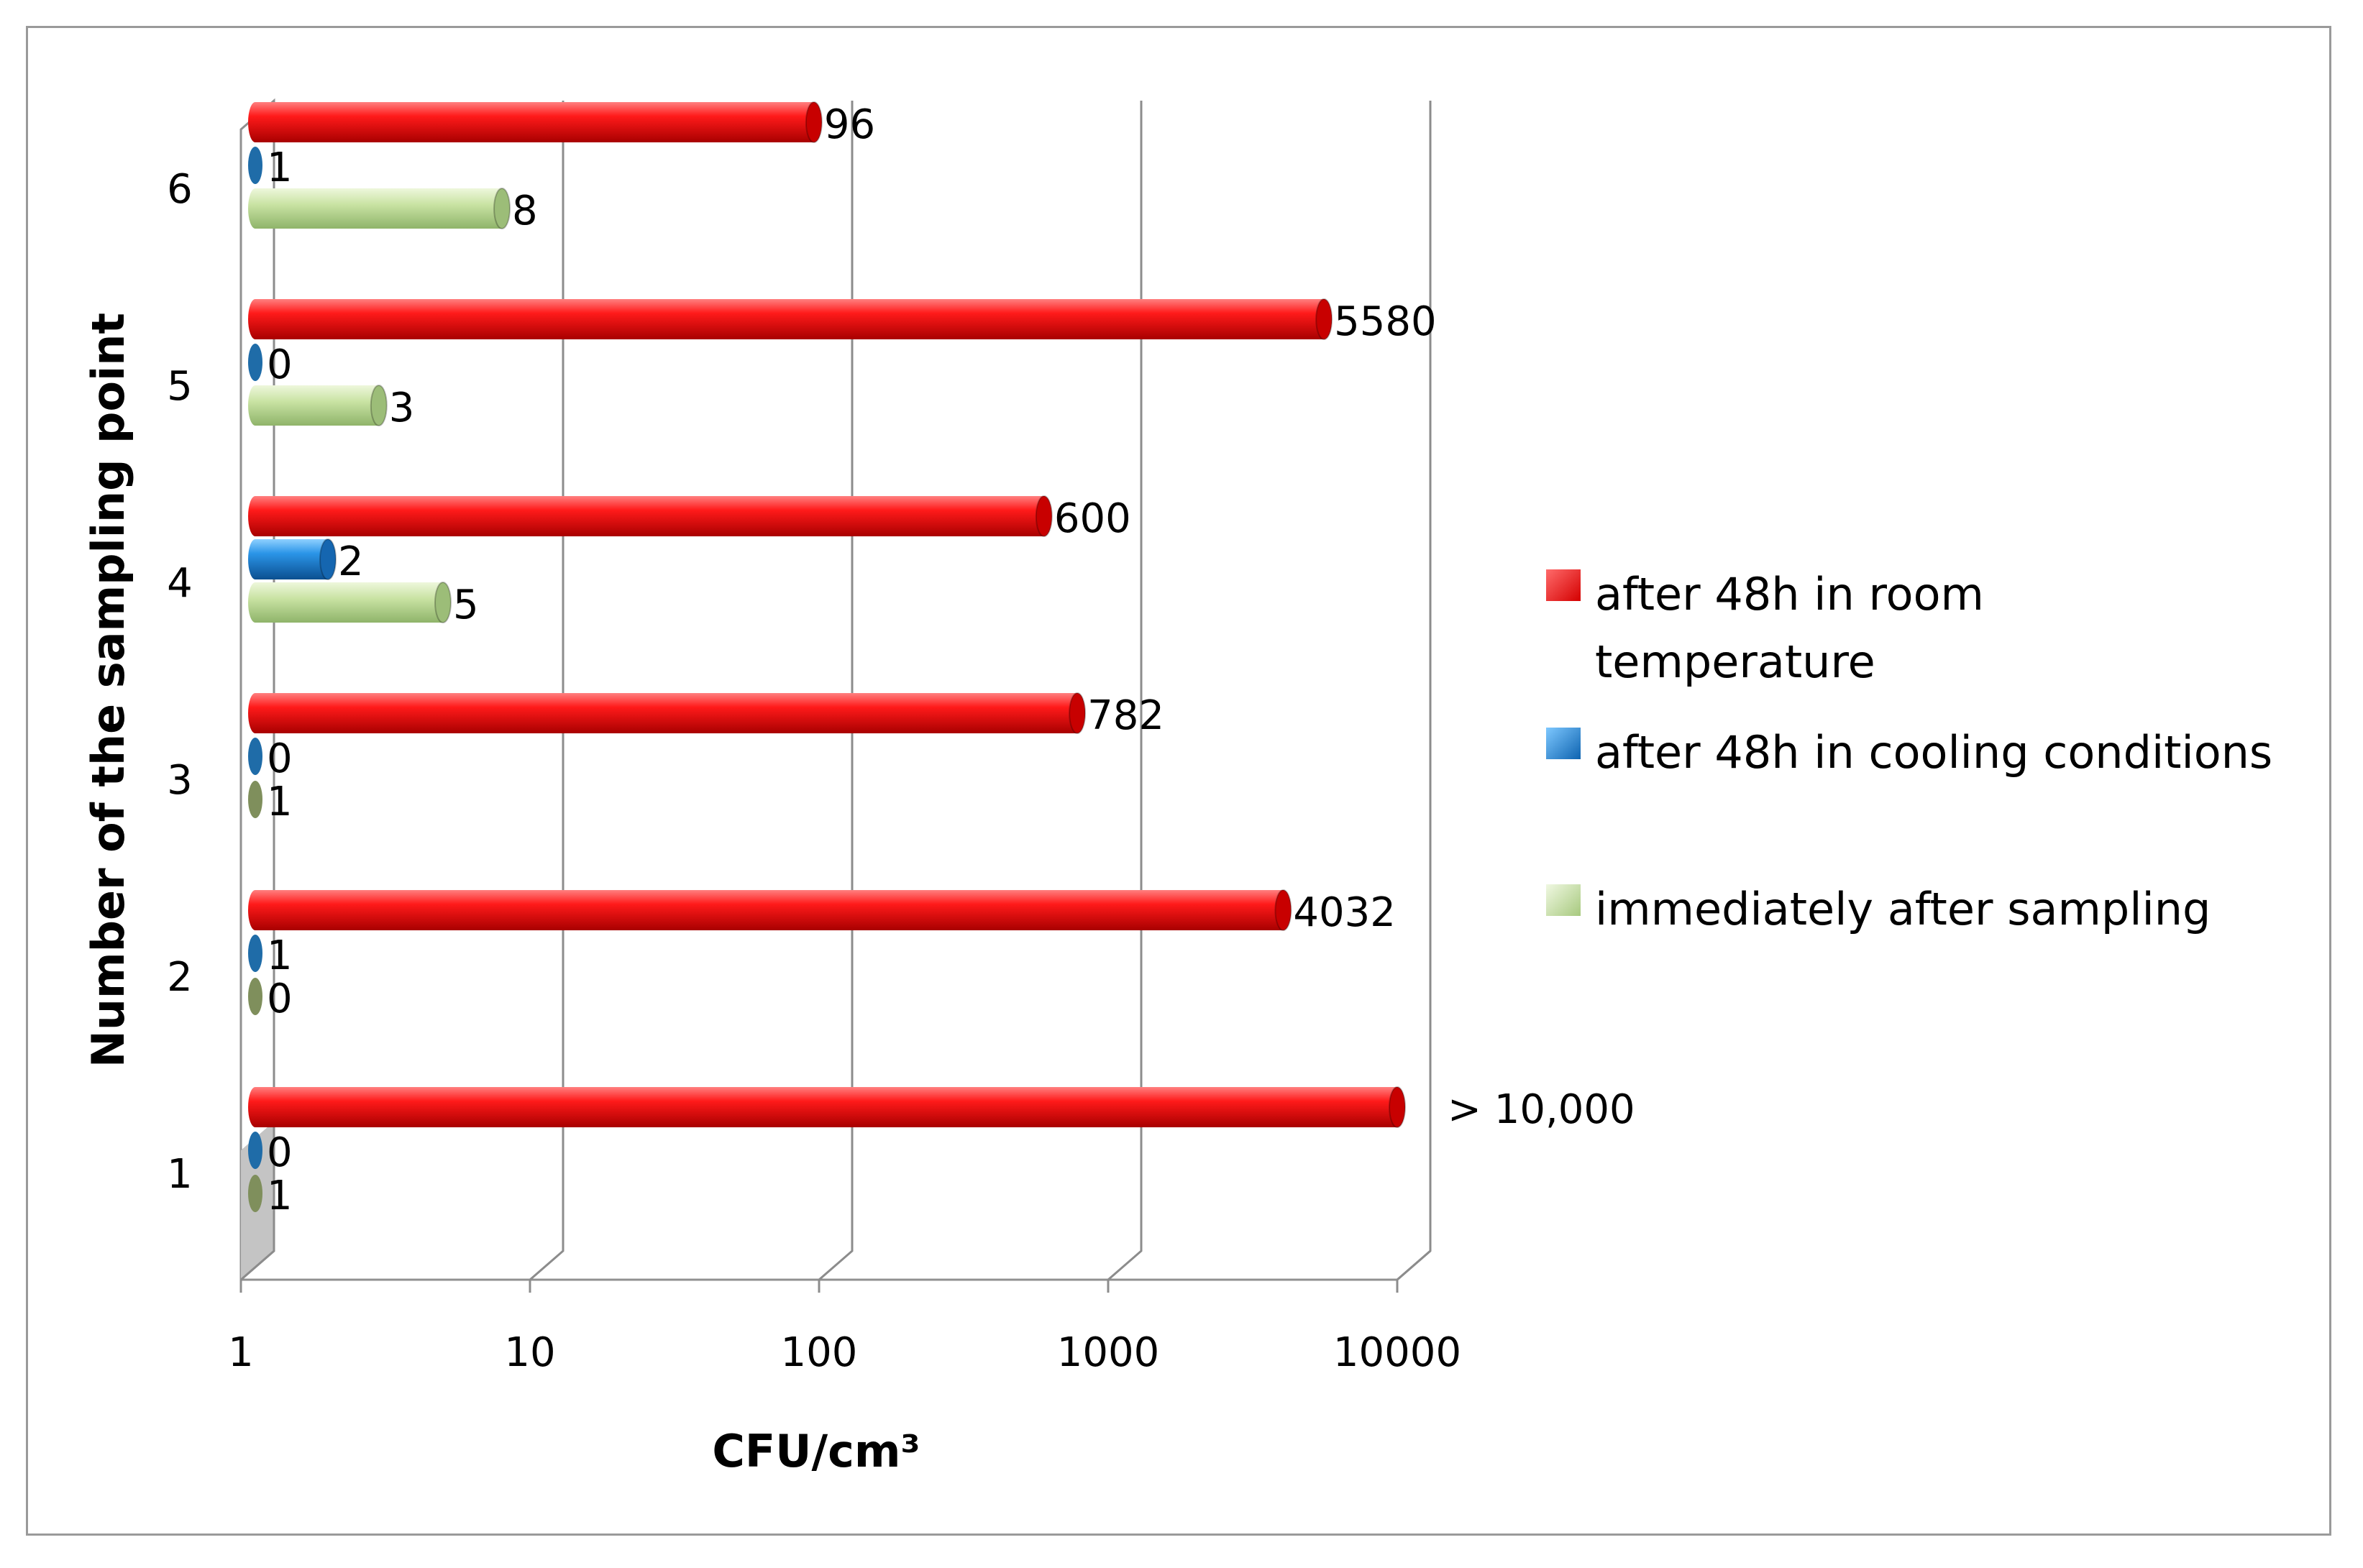  Describe the element at coordinates (1790, 628) in the screenshot. I see `legend-label: after 48h in room temperature` at that location.